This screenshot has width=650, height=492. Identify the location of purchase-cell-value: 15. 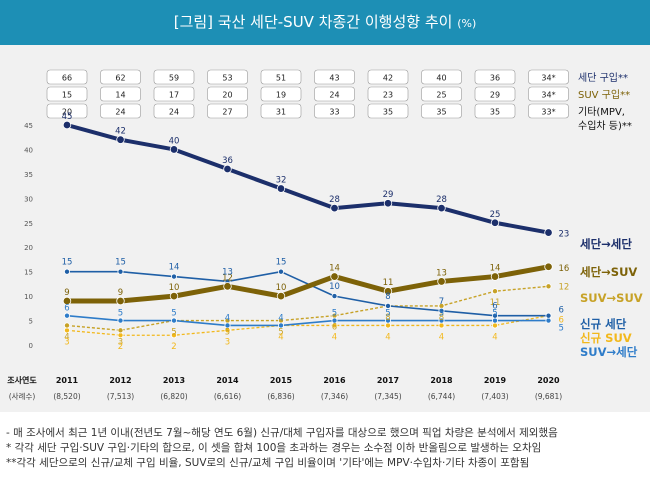
(67, 95).